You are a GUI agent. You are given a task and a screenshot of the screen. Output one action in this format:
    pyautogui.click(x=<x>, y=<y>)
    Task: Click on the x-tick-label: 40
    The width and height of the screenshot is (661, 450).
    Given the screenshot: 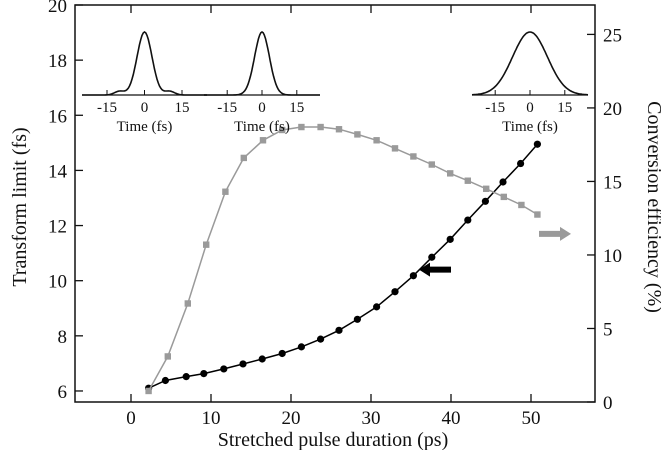 What is the action you would take?
    pyautogui.click(x=451, y=418)
    